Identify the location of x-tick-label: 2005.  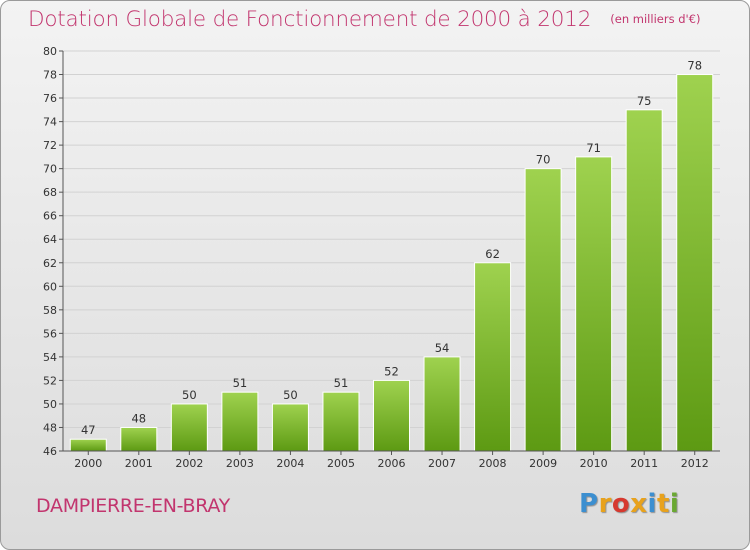
(341, 463).